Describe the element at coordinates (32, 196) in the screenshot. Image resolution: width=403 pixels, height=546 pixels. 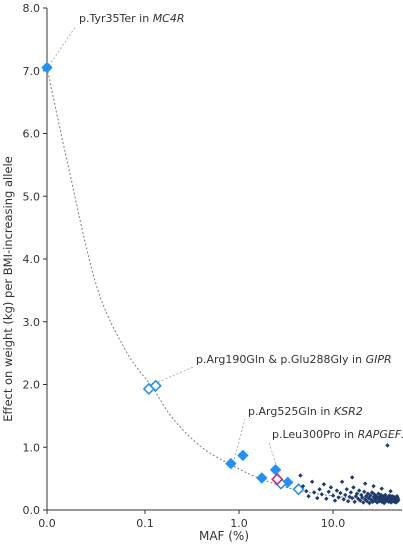
I see `y-tick-label: 5.0` at that location.